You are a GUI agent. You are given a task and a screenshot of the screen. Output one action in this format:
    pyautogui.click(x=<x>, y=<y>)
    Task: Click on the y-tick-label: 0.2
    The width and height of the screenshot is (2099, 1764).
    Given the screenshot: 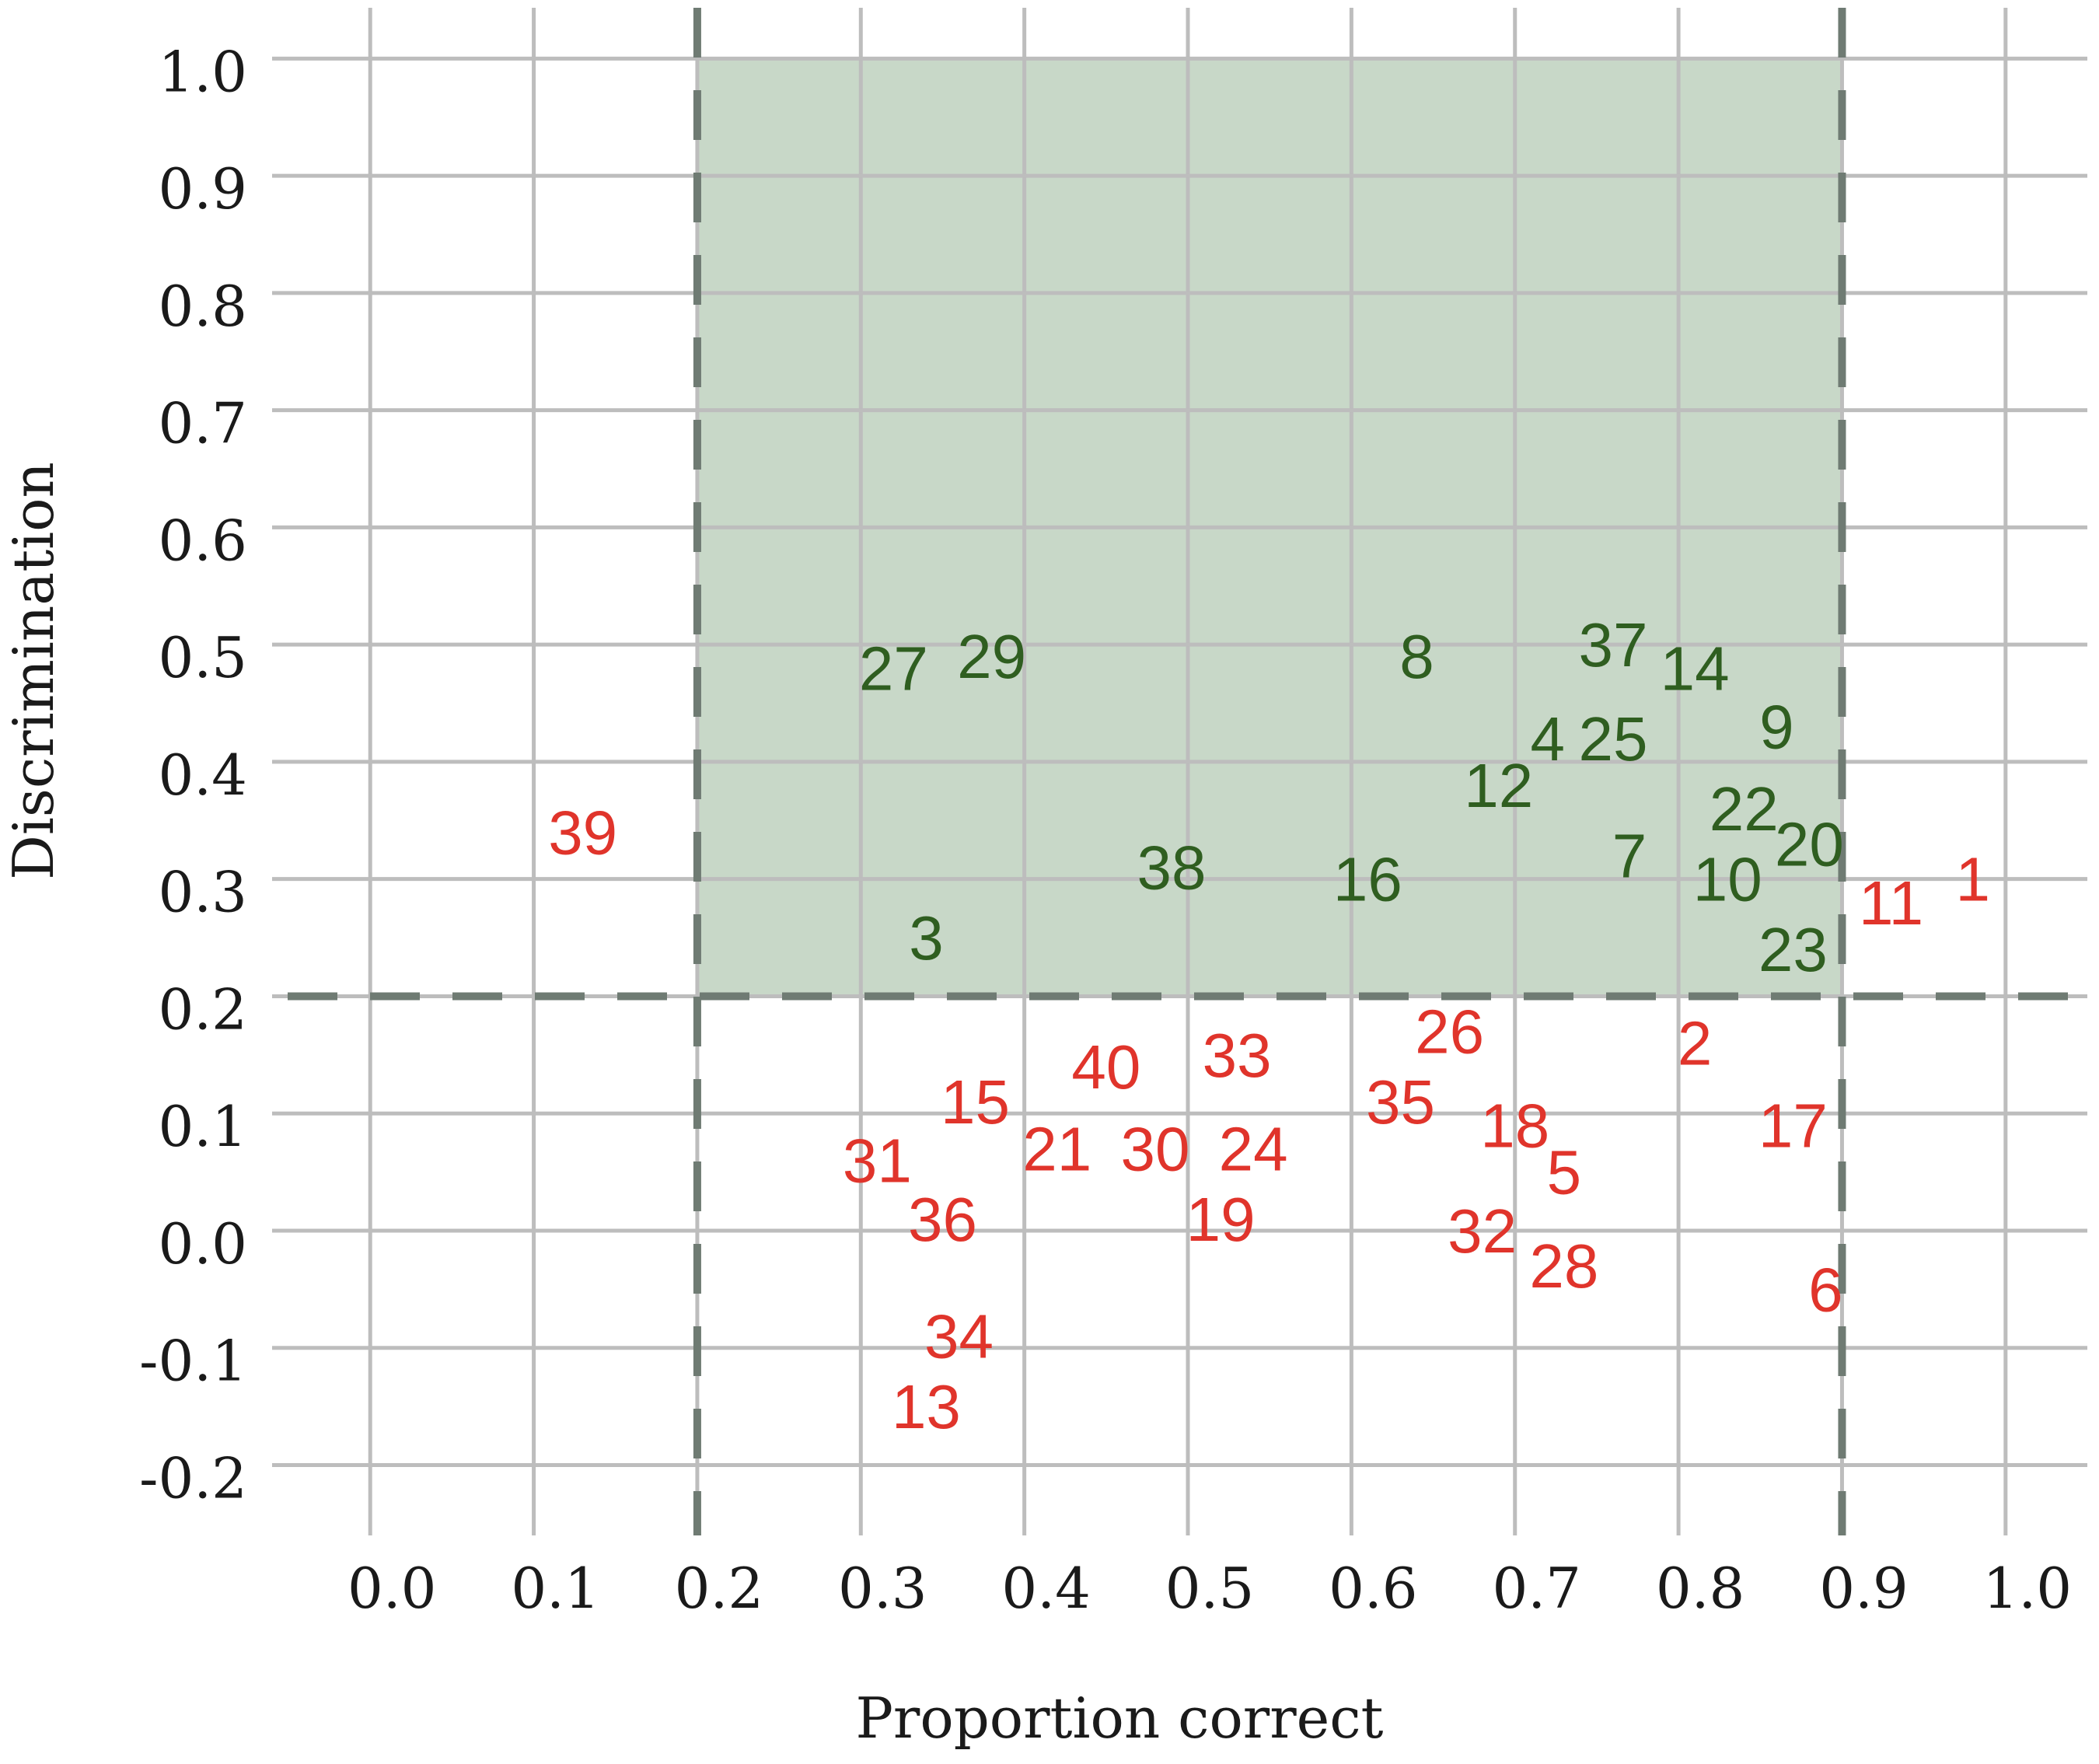 What is the action you would take?
    pyautogui.click(x=203, y=1009)
    